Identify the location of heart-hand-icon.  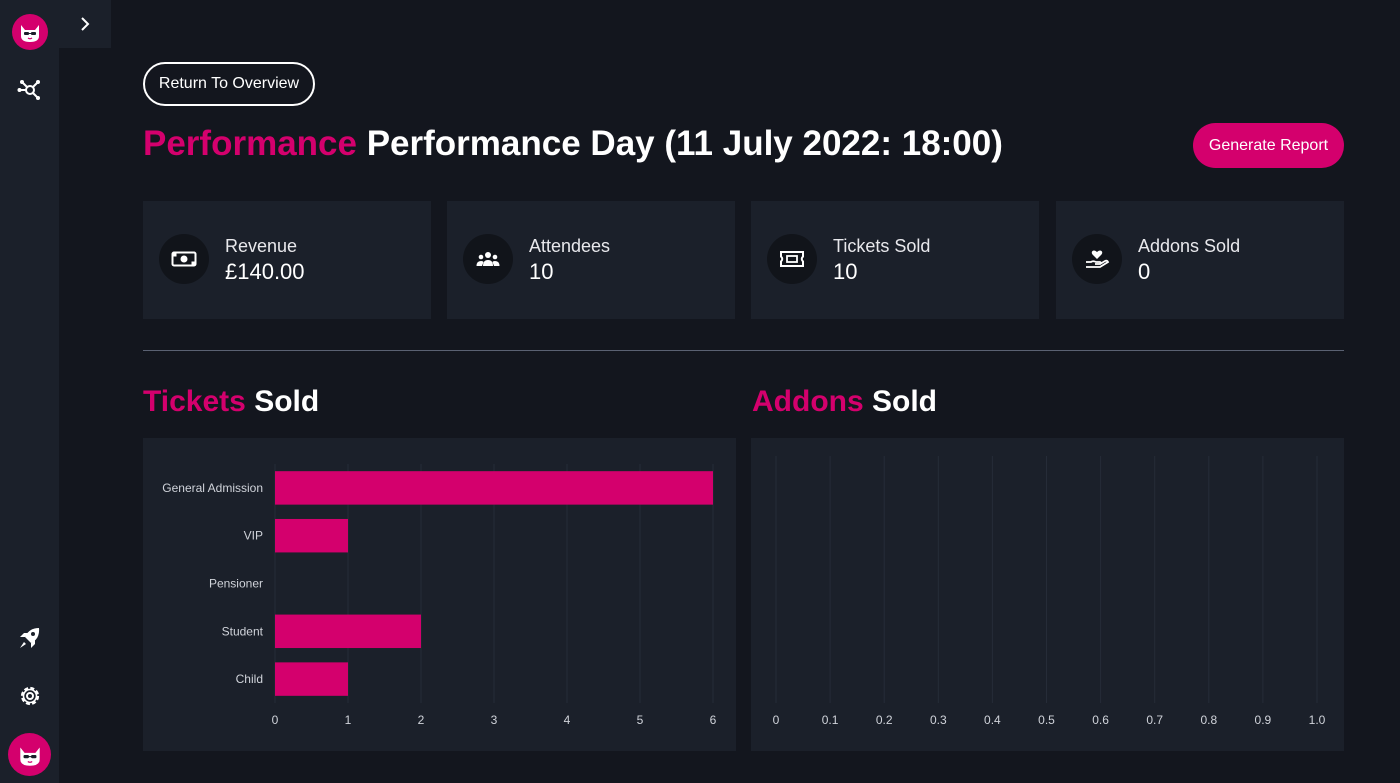
(1097, 259).